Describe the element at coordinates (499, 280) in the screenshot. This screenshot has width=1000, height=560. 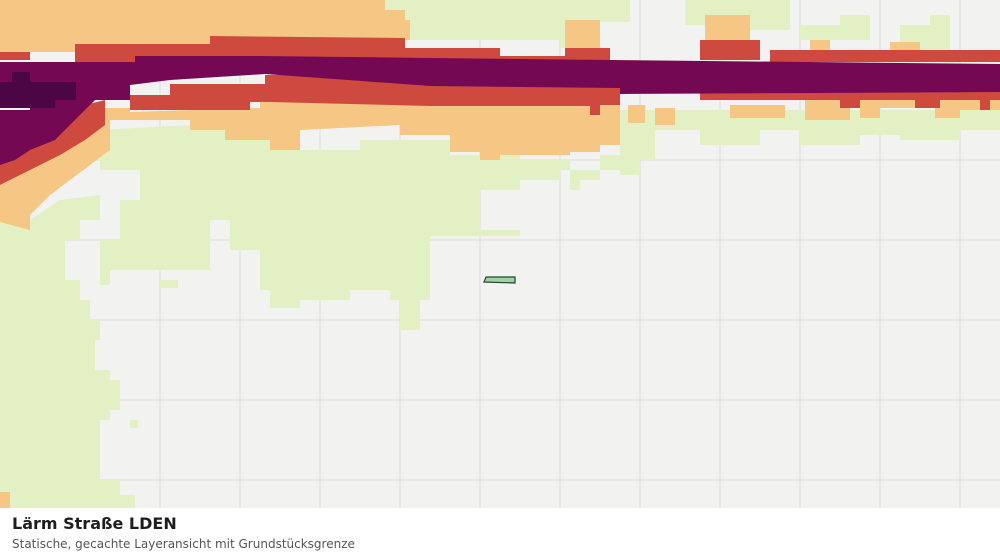
I see `parcel-boundary` at that location.